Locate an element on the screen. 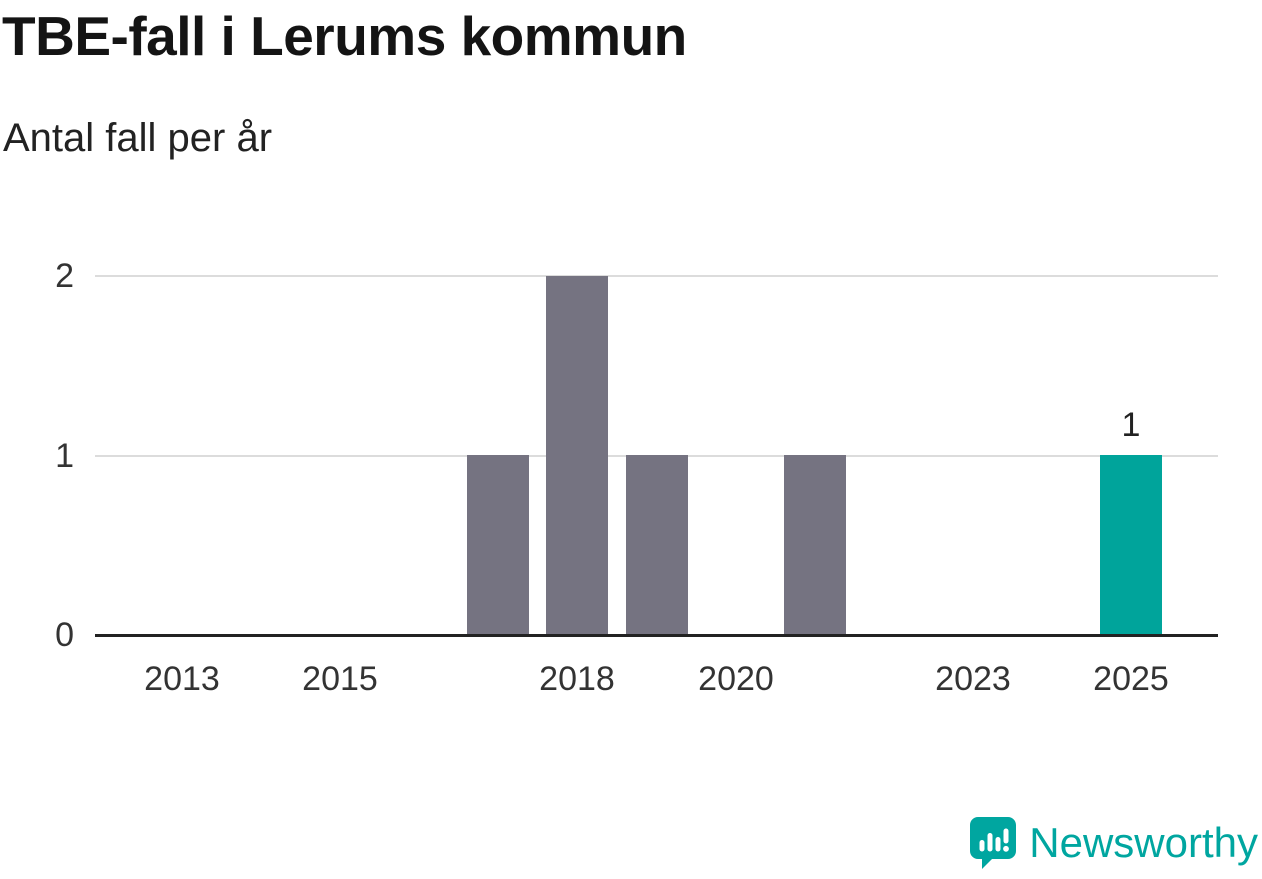 This screenshot has width=1262, height=879. x-axis-tick-label: 2020 is located at coordinates (736, 679).